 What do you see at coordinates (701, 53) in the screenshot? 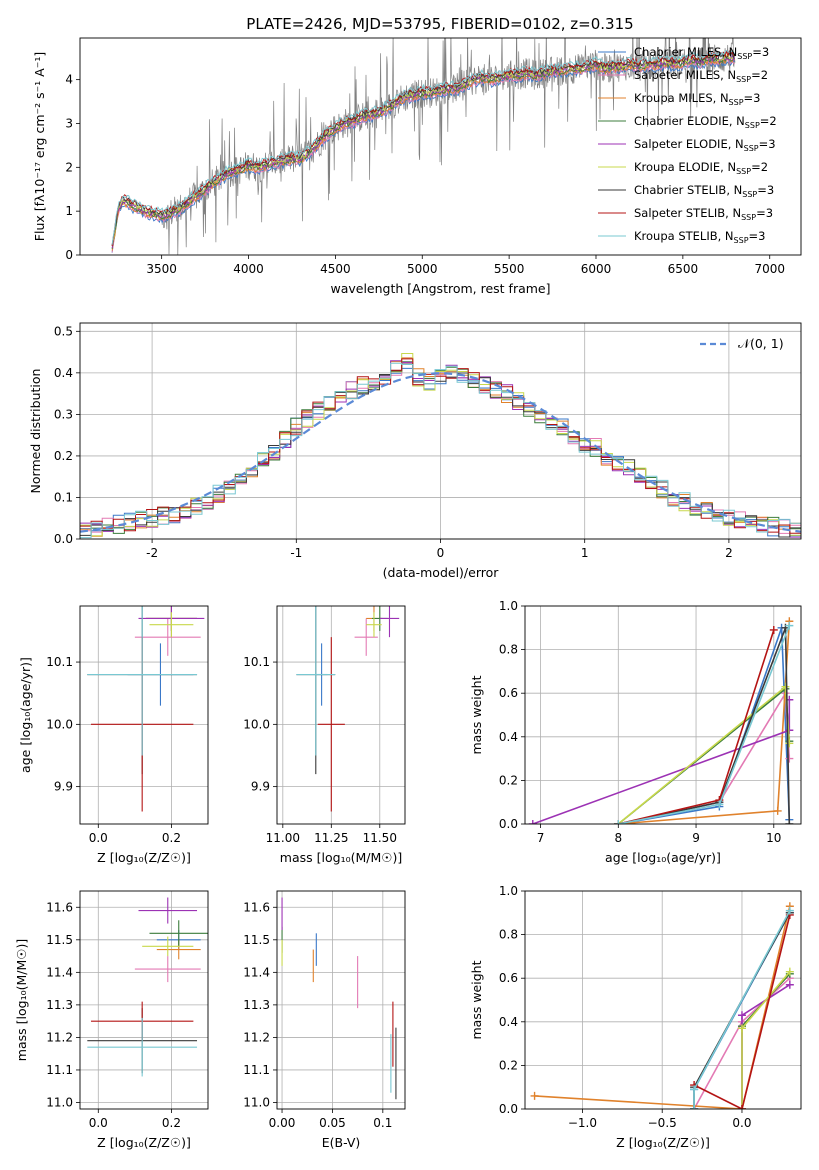
I see `legend-label: Chabrier MILES, NSSP=3` at bounding box center [701, 53].